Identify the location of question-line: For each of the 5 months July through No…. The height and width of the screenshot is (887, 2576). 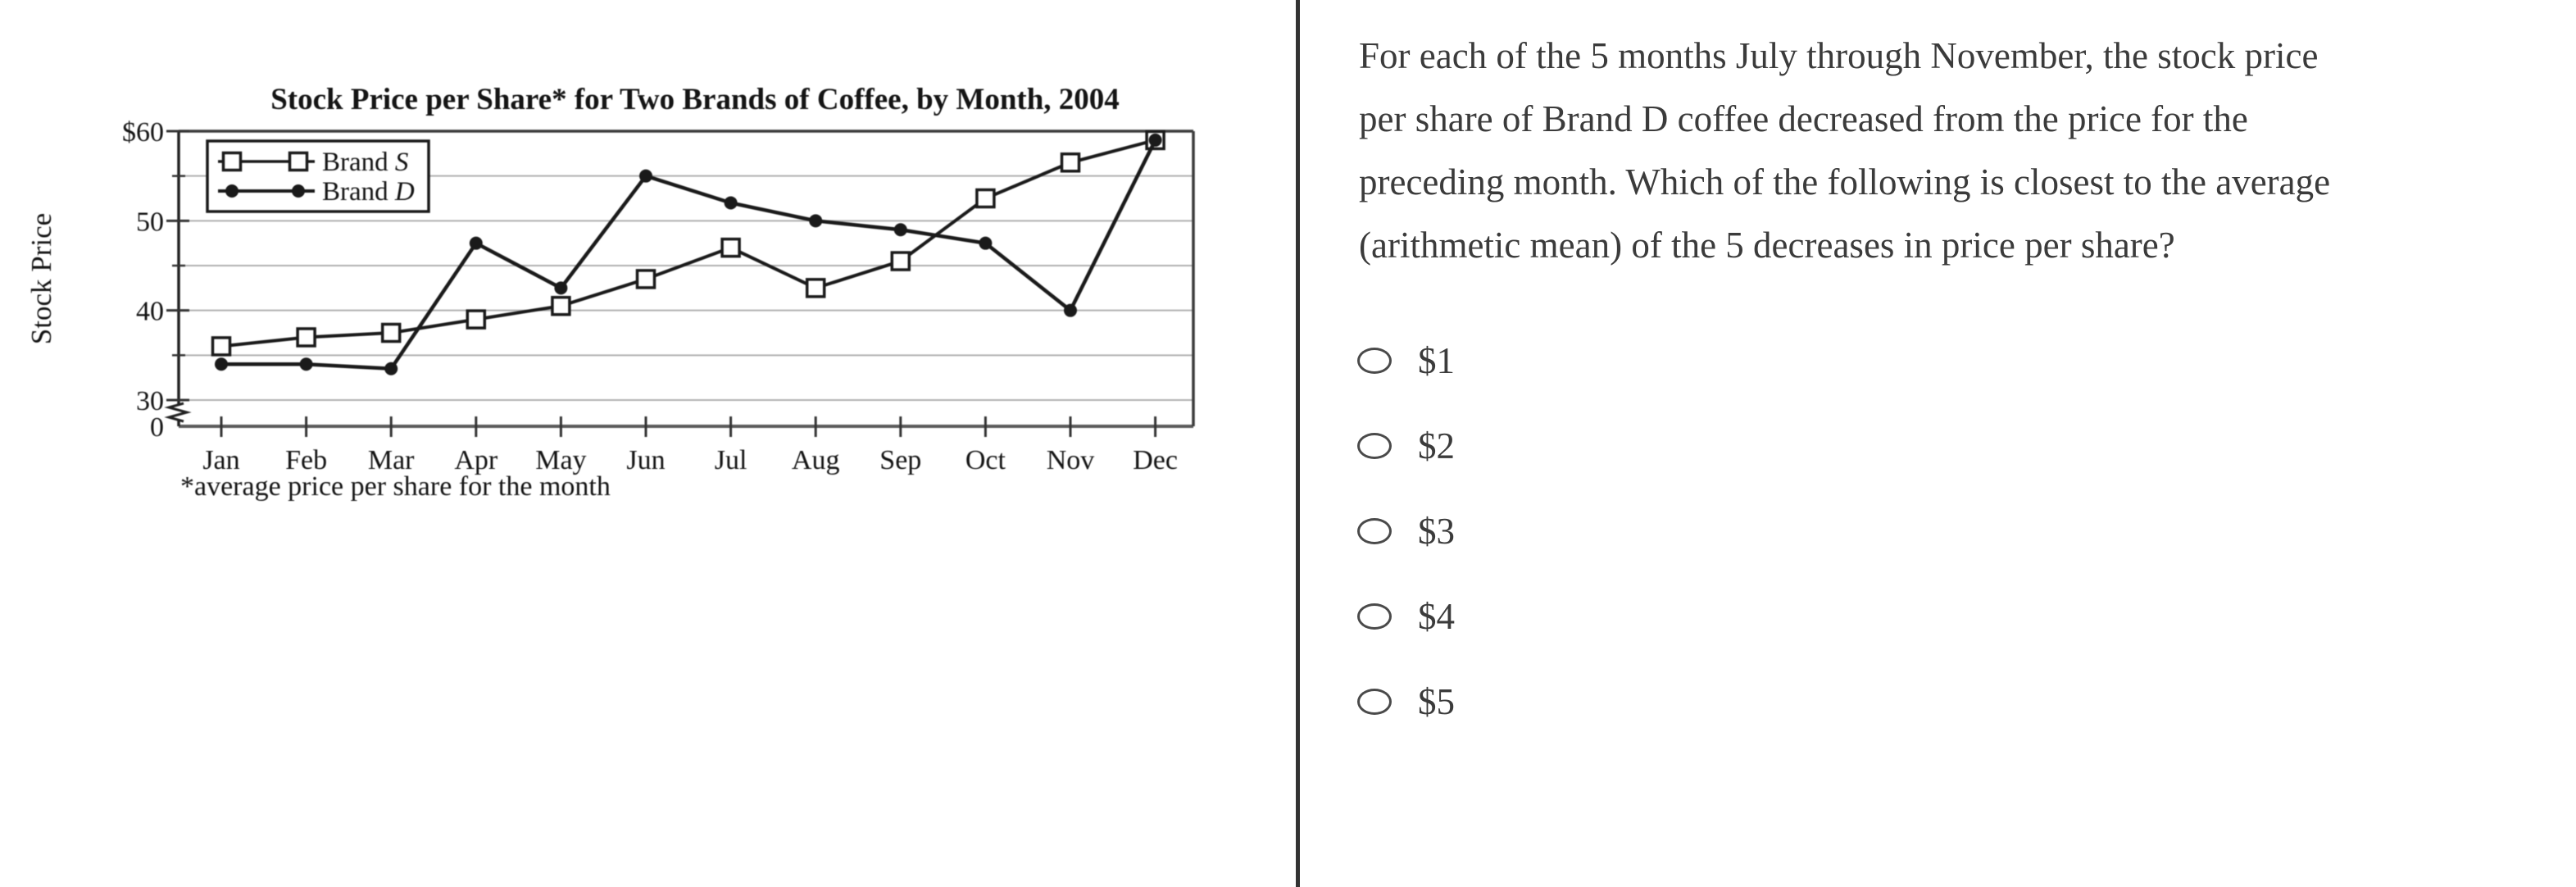
(1839, 56).